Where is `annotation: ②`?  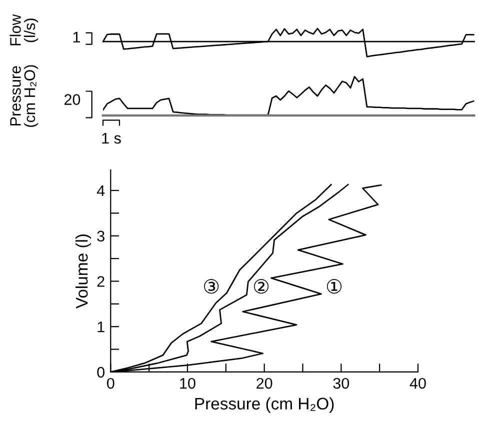
annotation: ② is located at coordinates (261, 286).